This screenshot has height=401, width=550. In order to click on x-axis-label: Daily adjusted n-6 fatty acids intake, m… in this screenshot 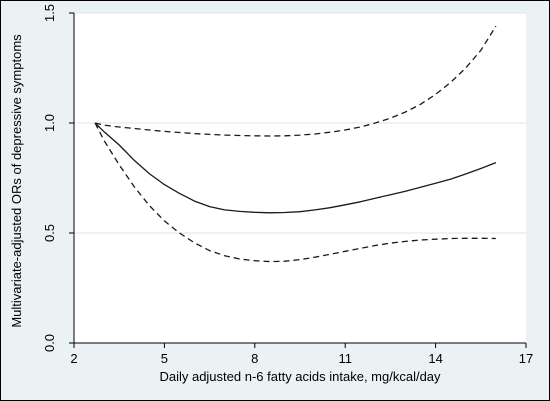, I will do `click(300, 376)`.